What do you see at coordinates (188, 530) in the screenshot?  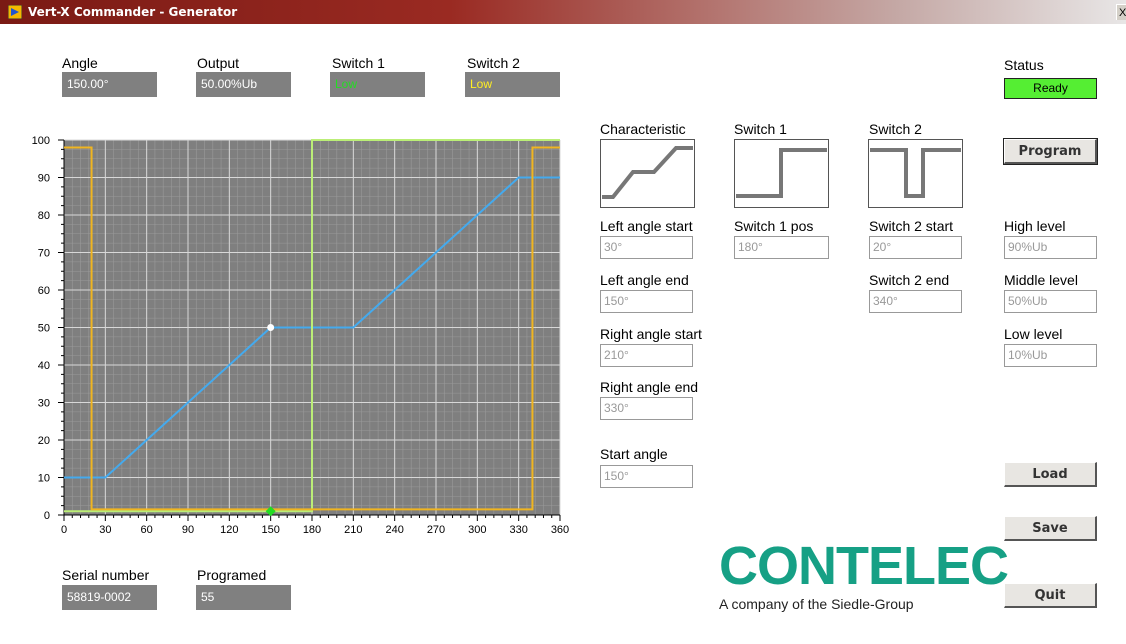 I see `chart-x-tick-label: 90` at bounding box center [188, 530].